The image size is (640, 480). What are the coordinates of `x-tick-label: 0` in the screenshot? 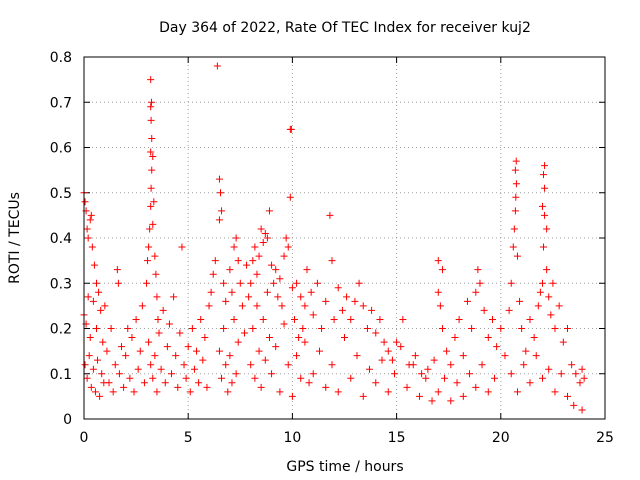 It's located at (84, 438).